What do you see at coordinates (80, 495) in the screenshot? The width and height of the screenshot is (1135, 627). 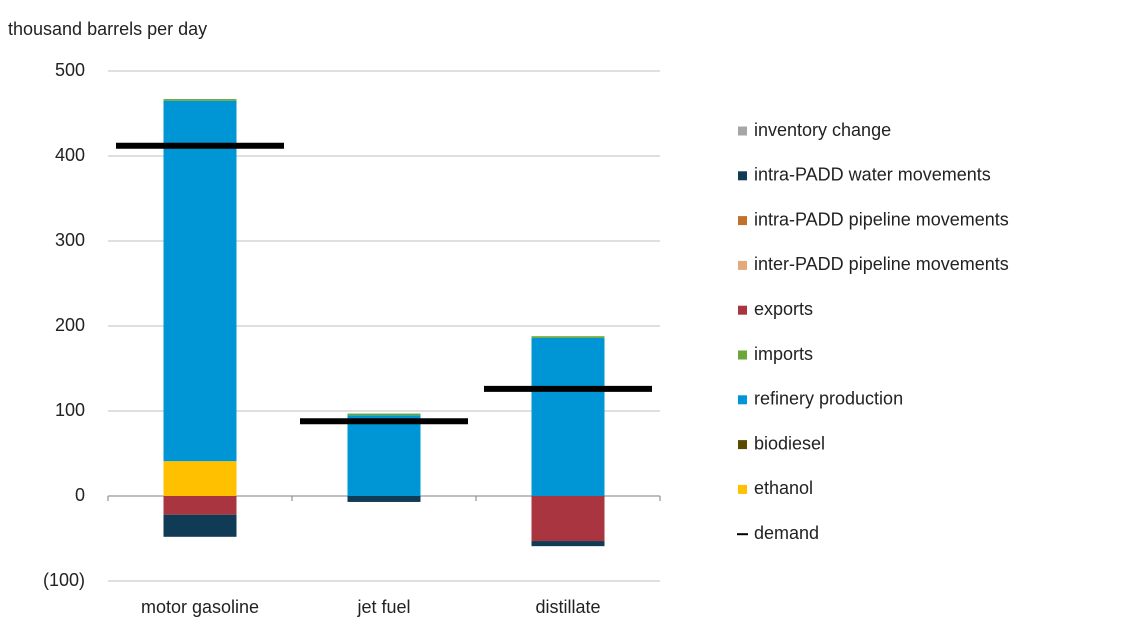 I see `y-tick-label: 0` at bounding box center [80, 495].